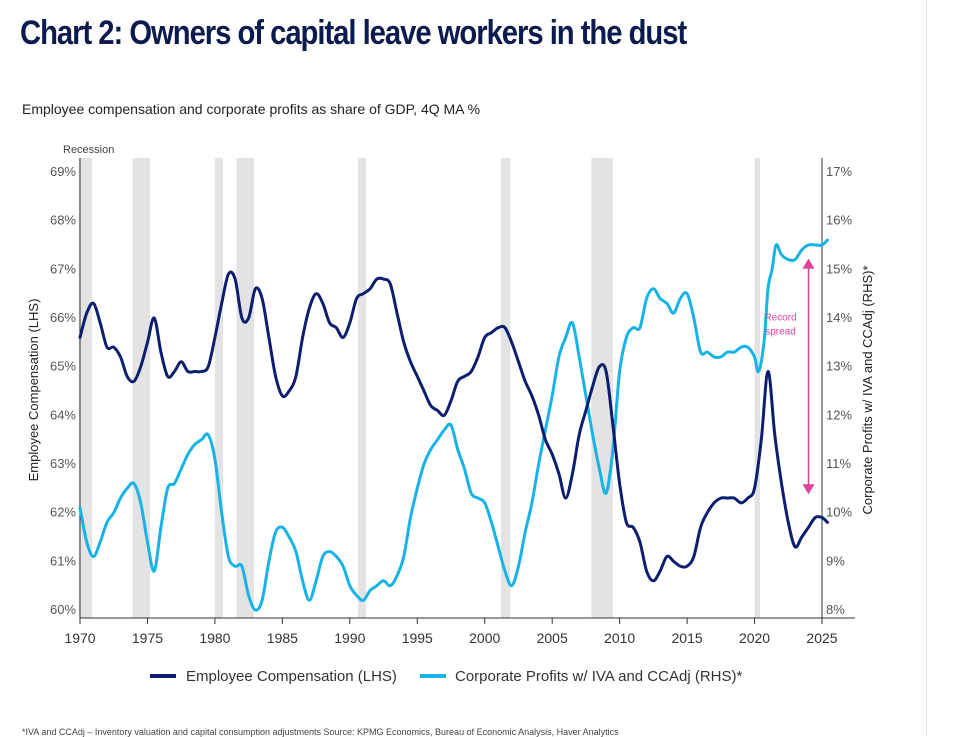 This screenshot has width=960, height=737. What do you see at coordinates (619, 638) in the screenshot?
I see `x-tick-label: 2010` at bounding box center [619, 638].